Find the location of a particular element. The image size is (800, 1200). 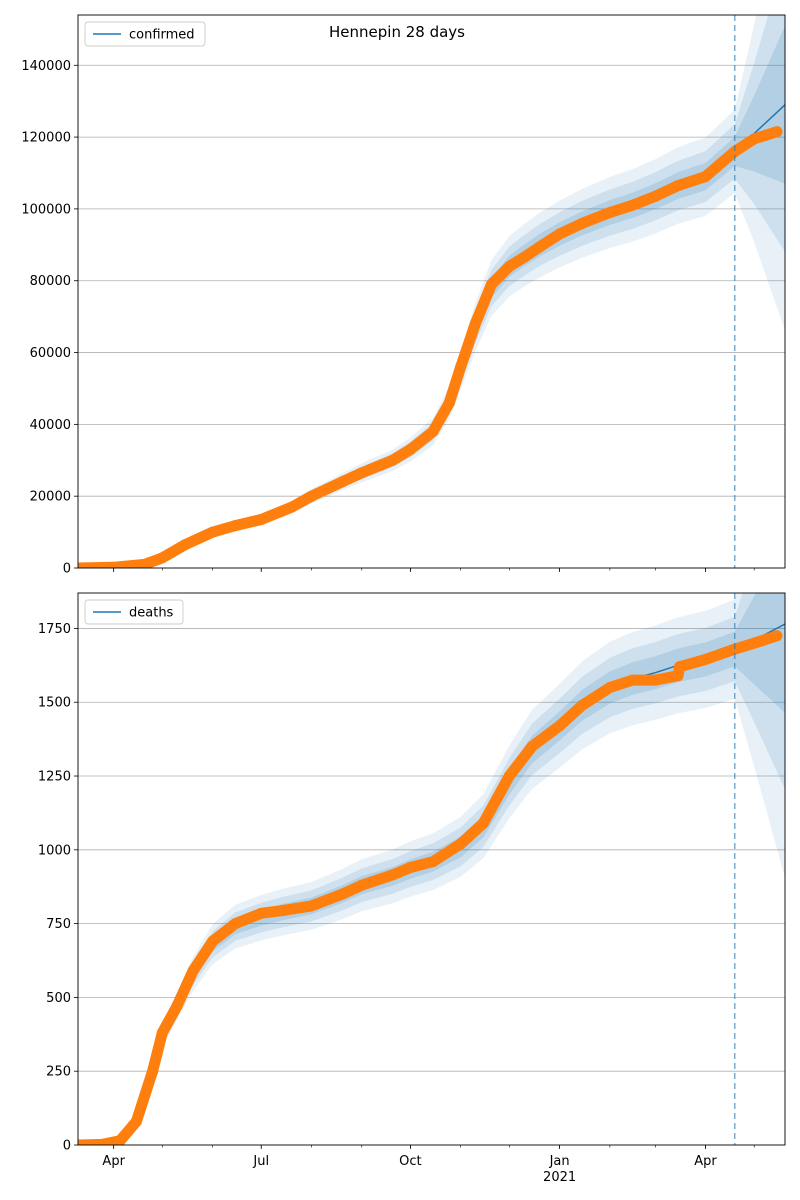

figure-suptitle: Hennepin 28 days is located at coordinates (397, 32).